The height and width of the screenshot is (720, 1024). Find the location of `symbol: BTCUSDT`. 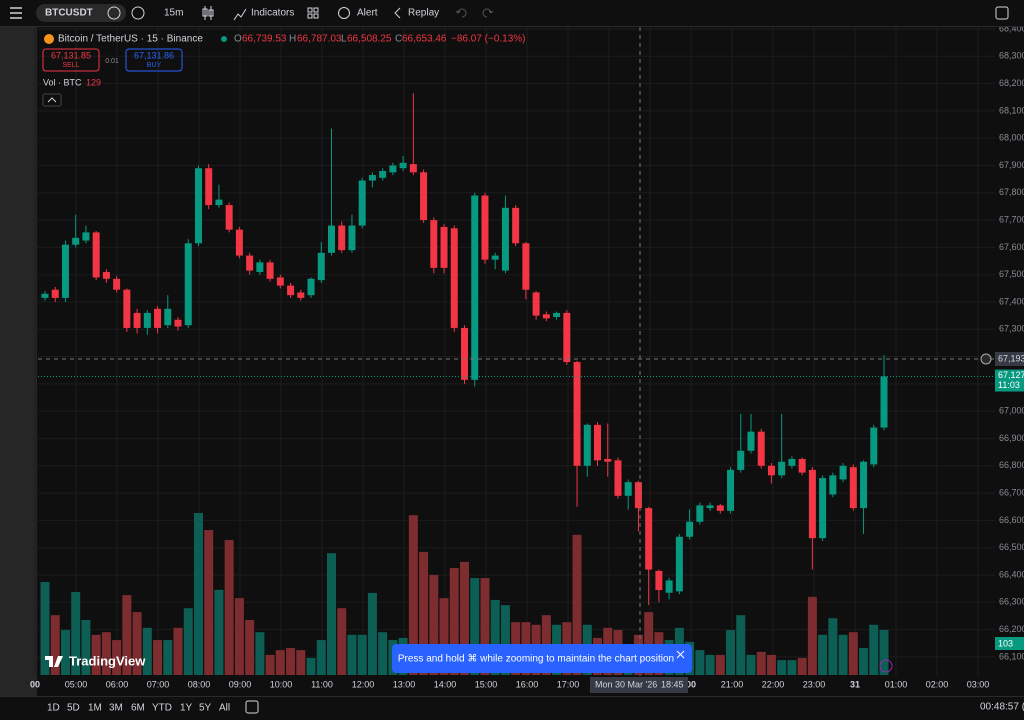

symbol: BTCUSDT is located at coordinates (69, 13).